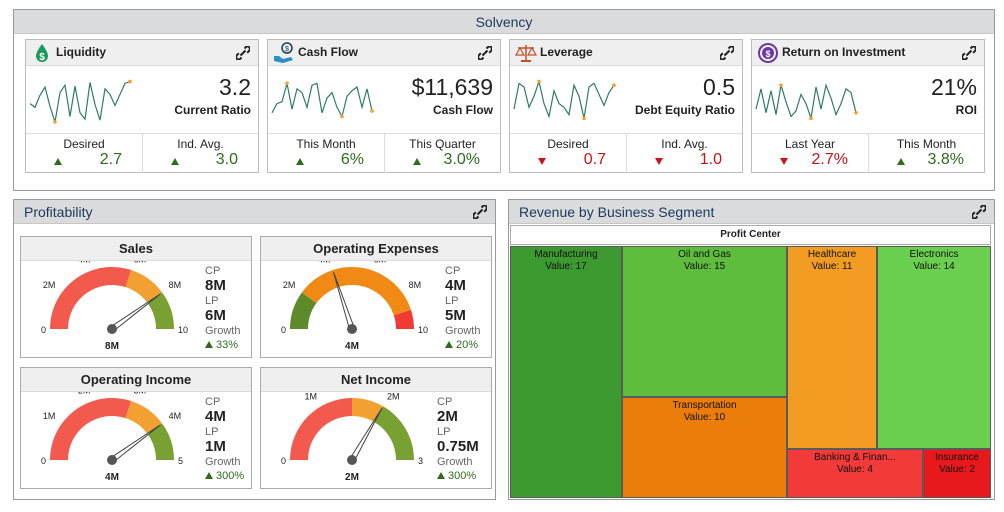  Describe the element at coordinates (376, 380) in the screenshot. I see `gauge-title: Net Income` at that location.